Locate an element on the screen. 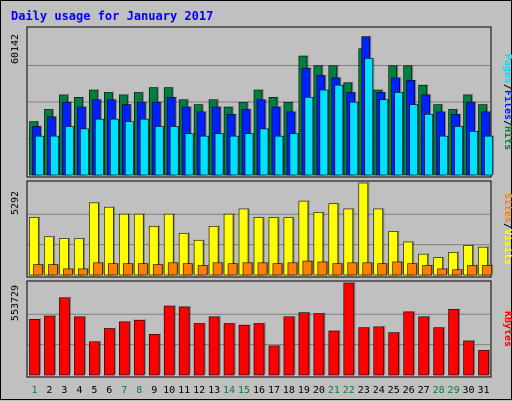 Image resolution: width=512 pixels, height=401 pixels. x-tick-label-day-29: 29 is located at coordinates (454, 390).